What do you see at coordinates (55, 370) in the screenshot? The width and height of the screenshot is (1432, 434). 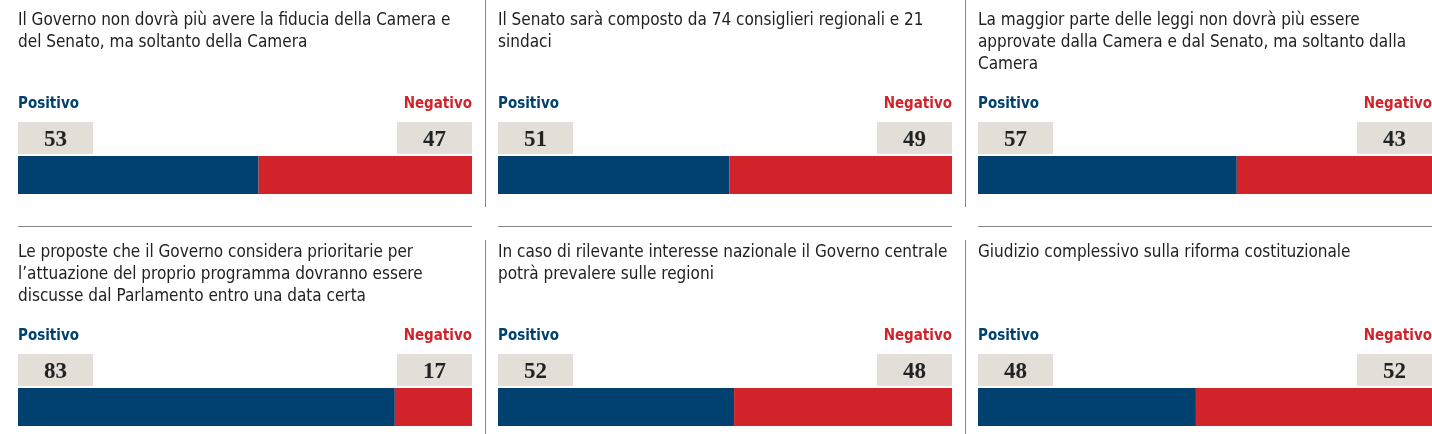 I see `data-label: 83` at bounding box center [55, 370].